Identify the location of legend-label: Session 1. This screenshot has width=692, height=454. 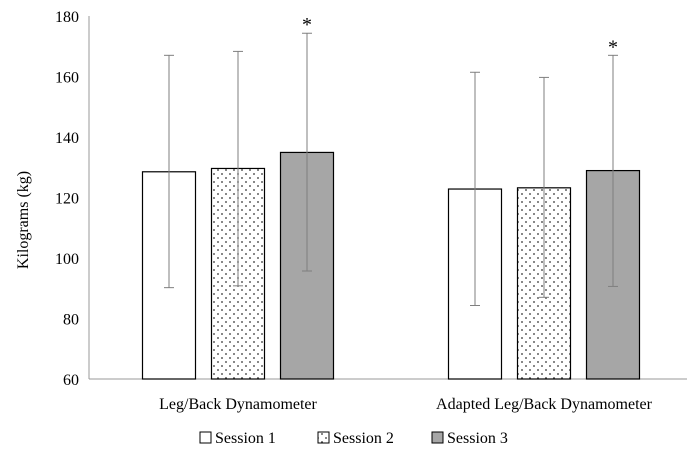
(245, 438).